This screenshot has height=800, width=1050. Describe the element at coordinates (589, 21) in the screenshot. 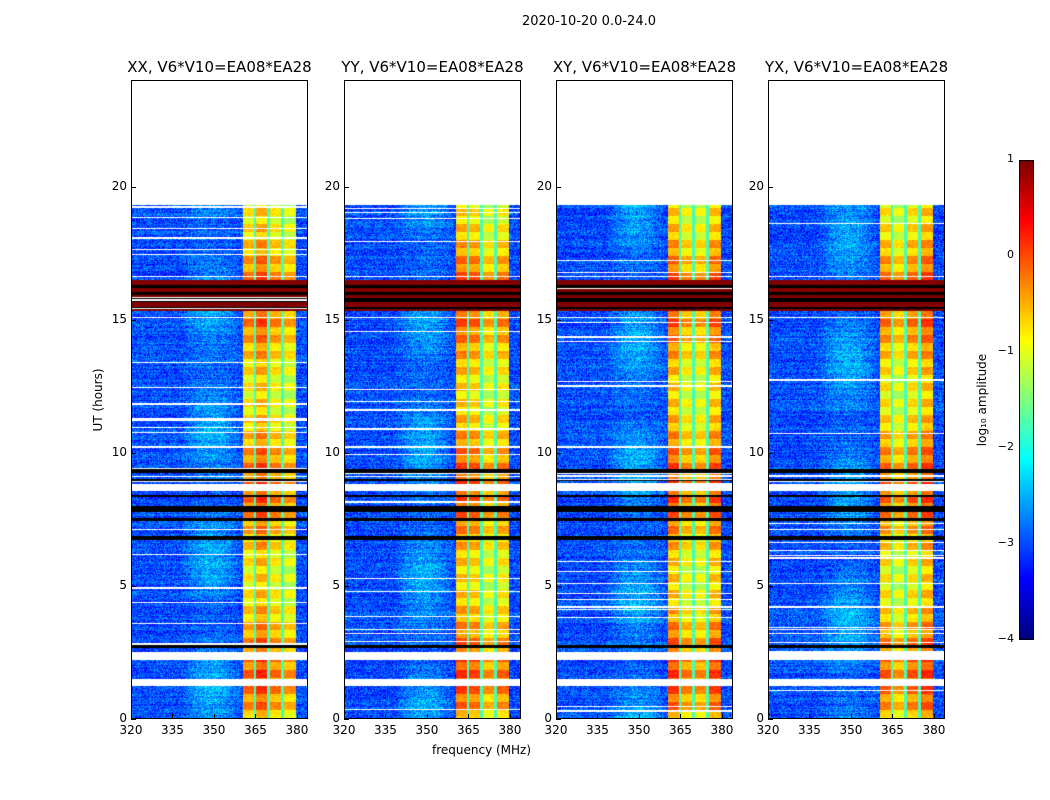

I see `figure-title: 2020-10-20 0.0-24.0` at that location.